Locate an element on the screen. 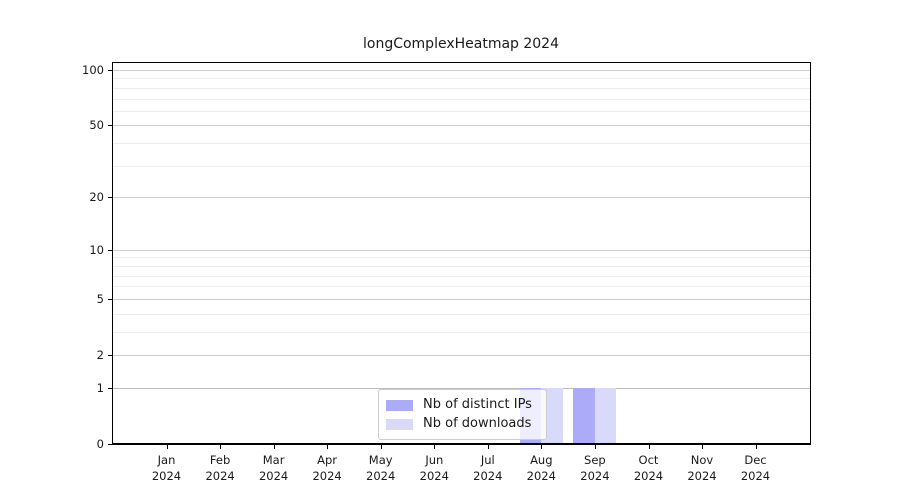  x-tick-month: Jul is located at coordinates (487, 460).